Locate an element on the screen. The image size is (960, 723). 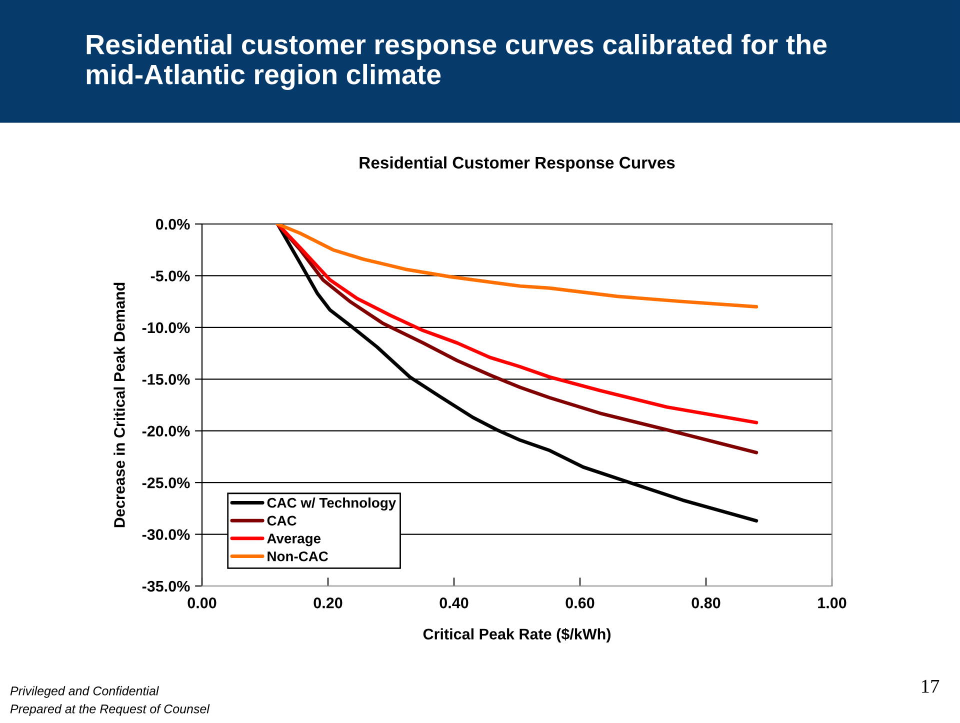
x-tick-label: 0.40 is located at coordinates (454, 603).